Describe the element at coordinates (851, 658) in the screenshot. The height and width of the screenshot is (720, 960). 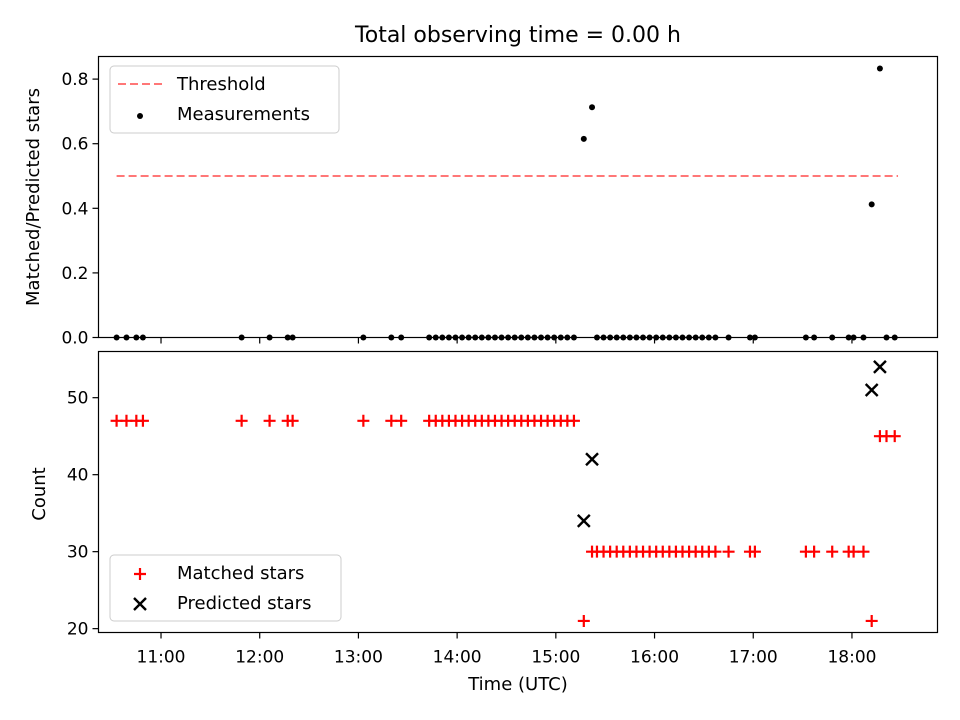
I see `bottom-x-tick-label: 18:00` at that location.